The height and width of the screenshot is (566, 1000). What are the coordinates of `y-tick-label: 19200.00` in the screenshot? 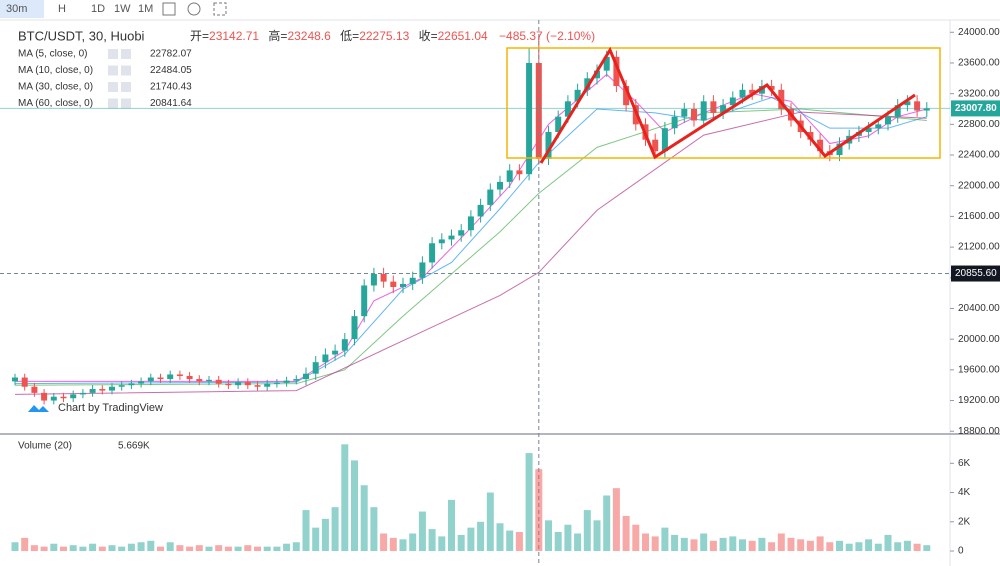 It's located at (979, 400).